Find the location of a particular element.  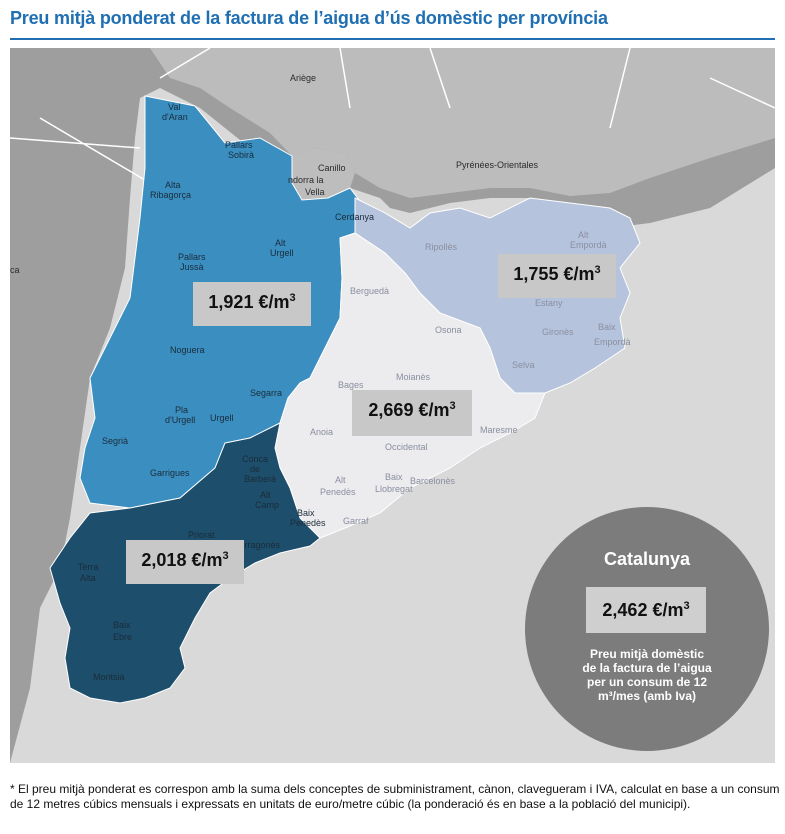

label-pla-urgell-2: d'Urgell is located at coordinates (180, 420).